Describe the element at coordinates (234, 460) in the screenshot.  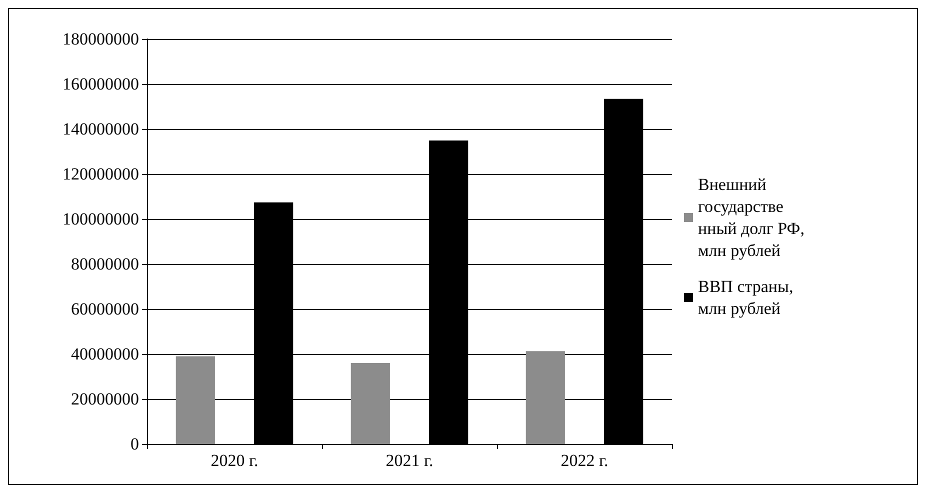
I see `x-tick-label: 2020 г.` at that location.